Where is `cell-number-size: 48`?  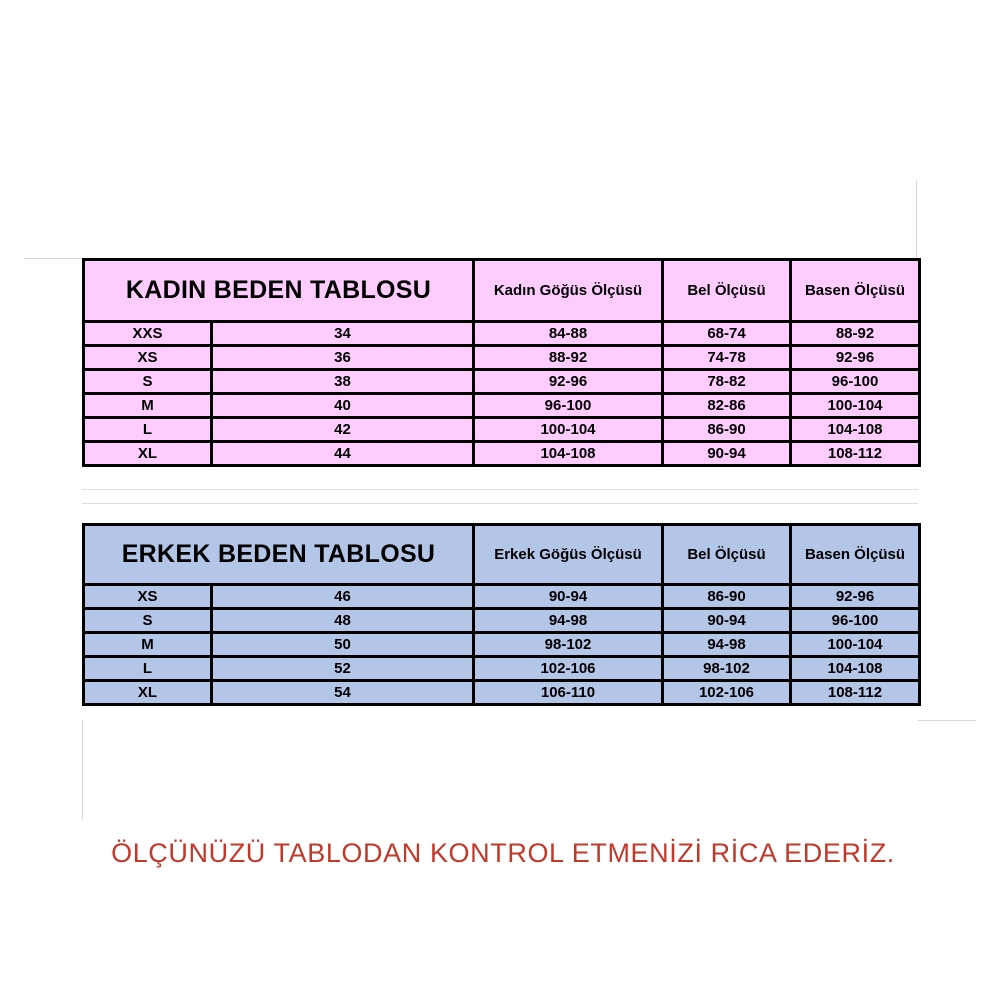 cell-number-size: 48 is located at coordinates (342, 620).